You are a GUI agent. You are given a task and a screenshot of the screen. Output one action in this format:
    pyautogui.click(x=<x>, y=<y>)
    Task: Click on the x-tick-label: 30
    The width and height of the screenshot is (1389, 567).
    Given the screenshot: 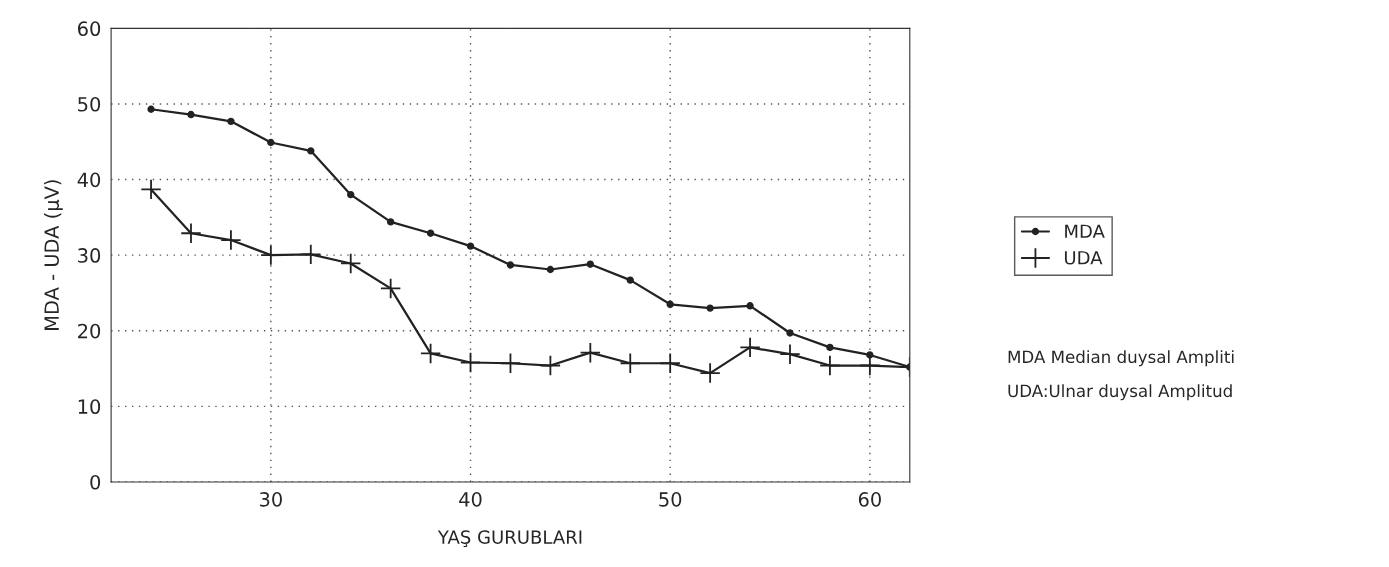 What is the action you would take?
    pyautogui.click(x=270, y=499)
    